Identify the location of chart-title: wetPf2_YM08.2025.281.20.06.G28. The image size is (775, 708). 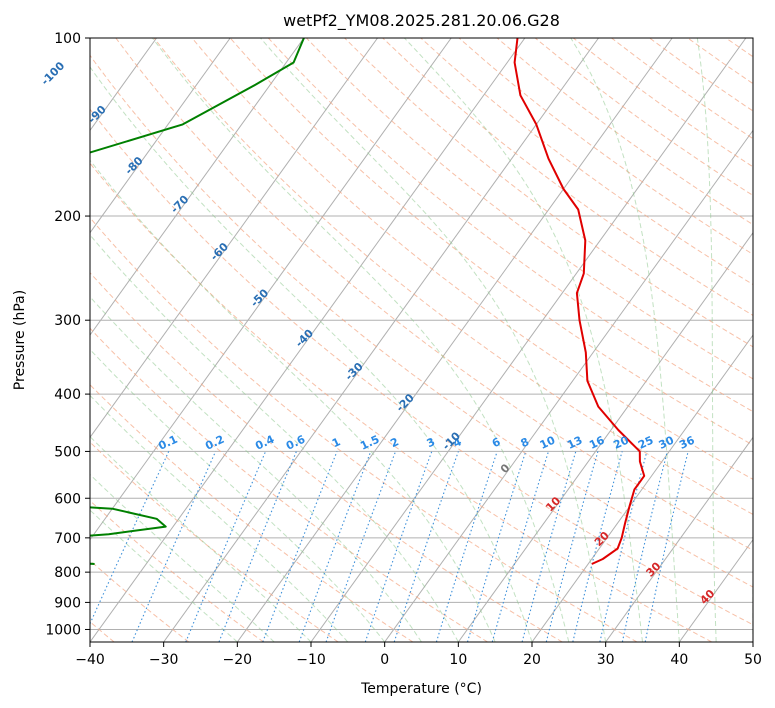
(421, 21).